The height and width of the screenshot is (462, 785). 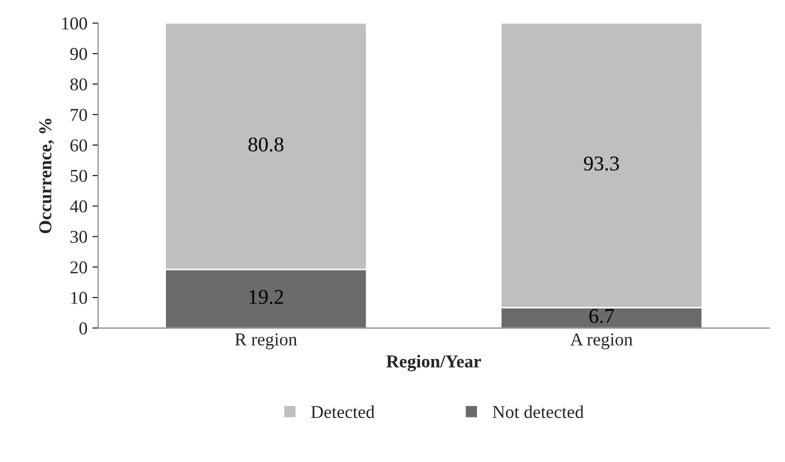 What do you see at coordinates (75, 23) in the screenshot?
I see `y-tick-label: 100` at bounding box center [75, 23].